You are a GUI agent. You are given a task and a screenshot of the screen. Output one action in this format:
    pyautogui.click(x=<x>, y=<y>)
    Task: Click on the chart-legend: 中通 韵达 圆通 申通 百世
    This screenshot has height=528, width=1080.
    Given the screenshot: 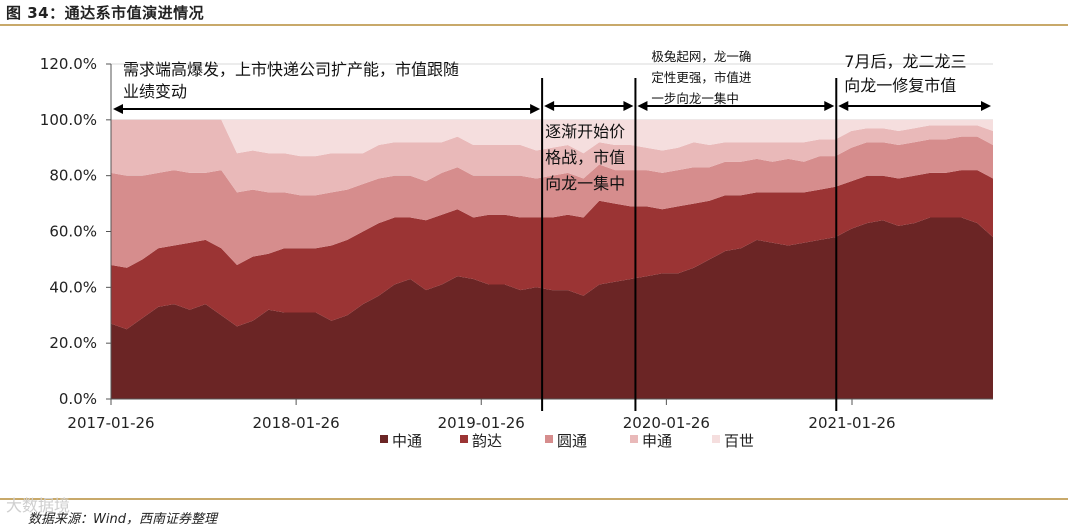 What is the action you would take?
    pyautogui.click(x=567, y=441)
    